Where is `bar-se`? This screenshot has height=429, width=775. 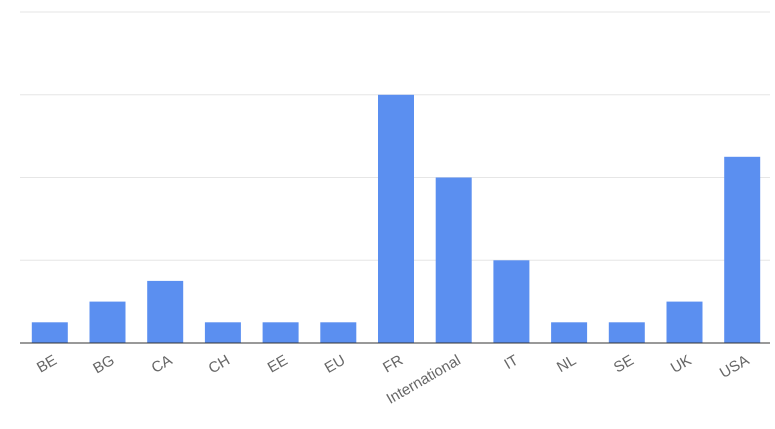 bar-se is located at coordinates (626, 332).